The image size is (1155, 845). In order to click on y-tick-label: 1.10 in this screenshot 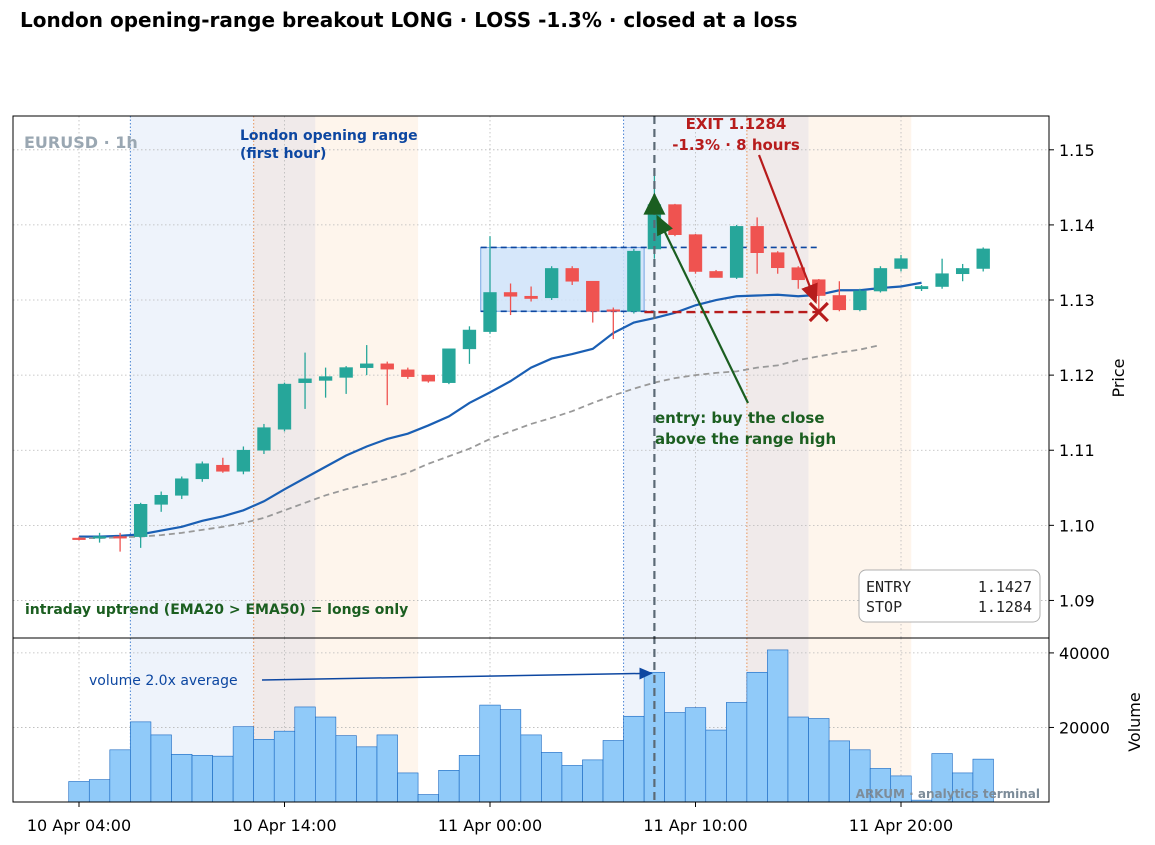, I will do `click(1077, 525)`.